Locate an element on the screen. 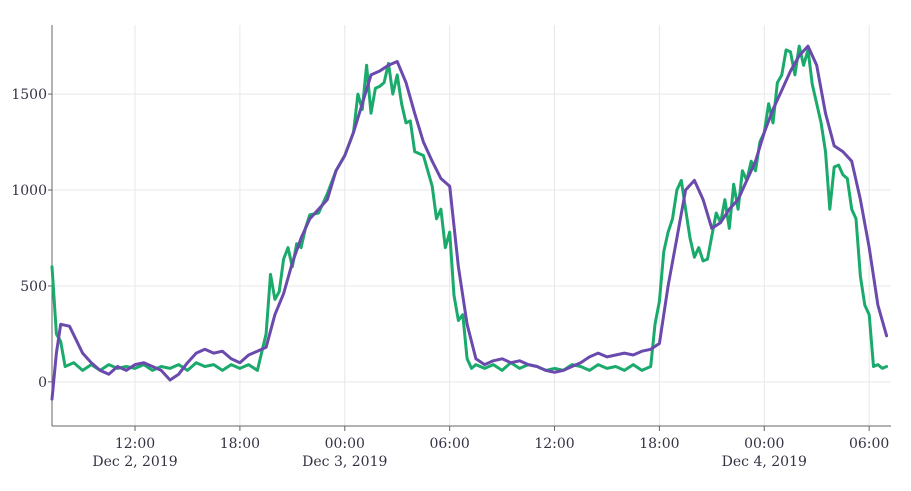  y-tick-label: 1000 is located at coordinates (29, 191).